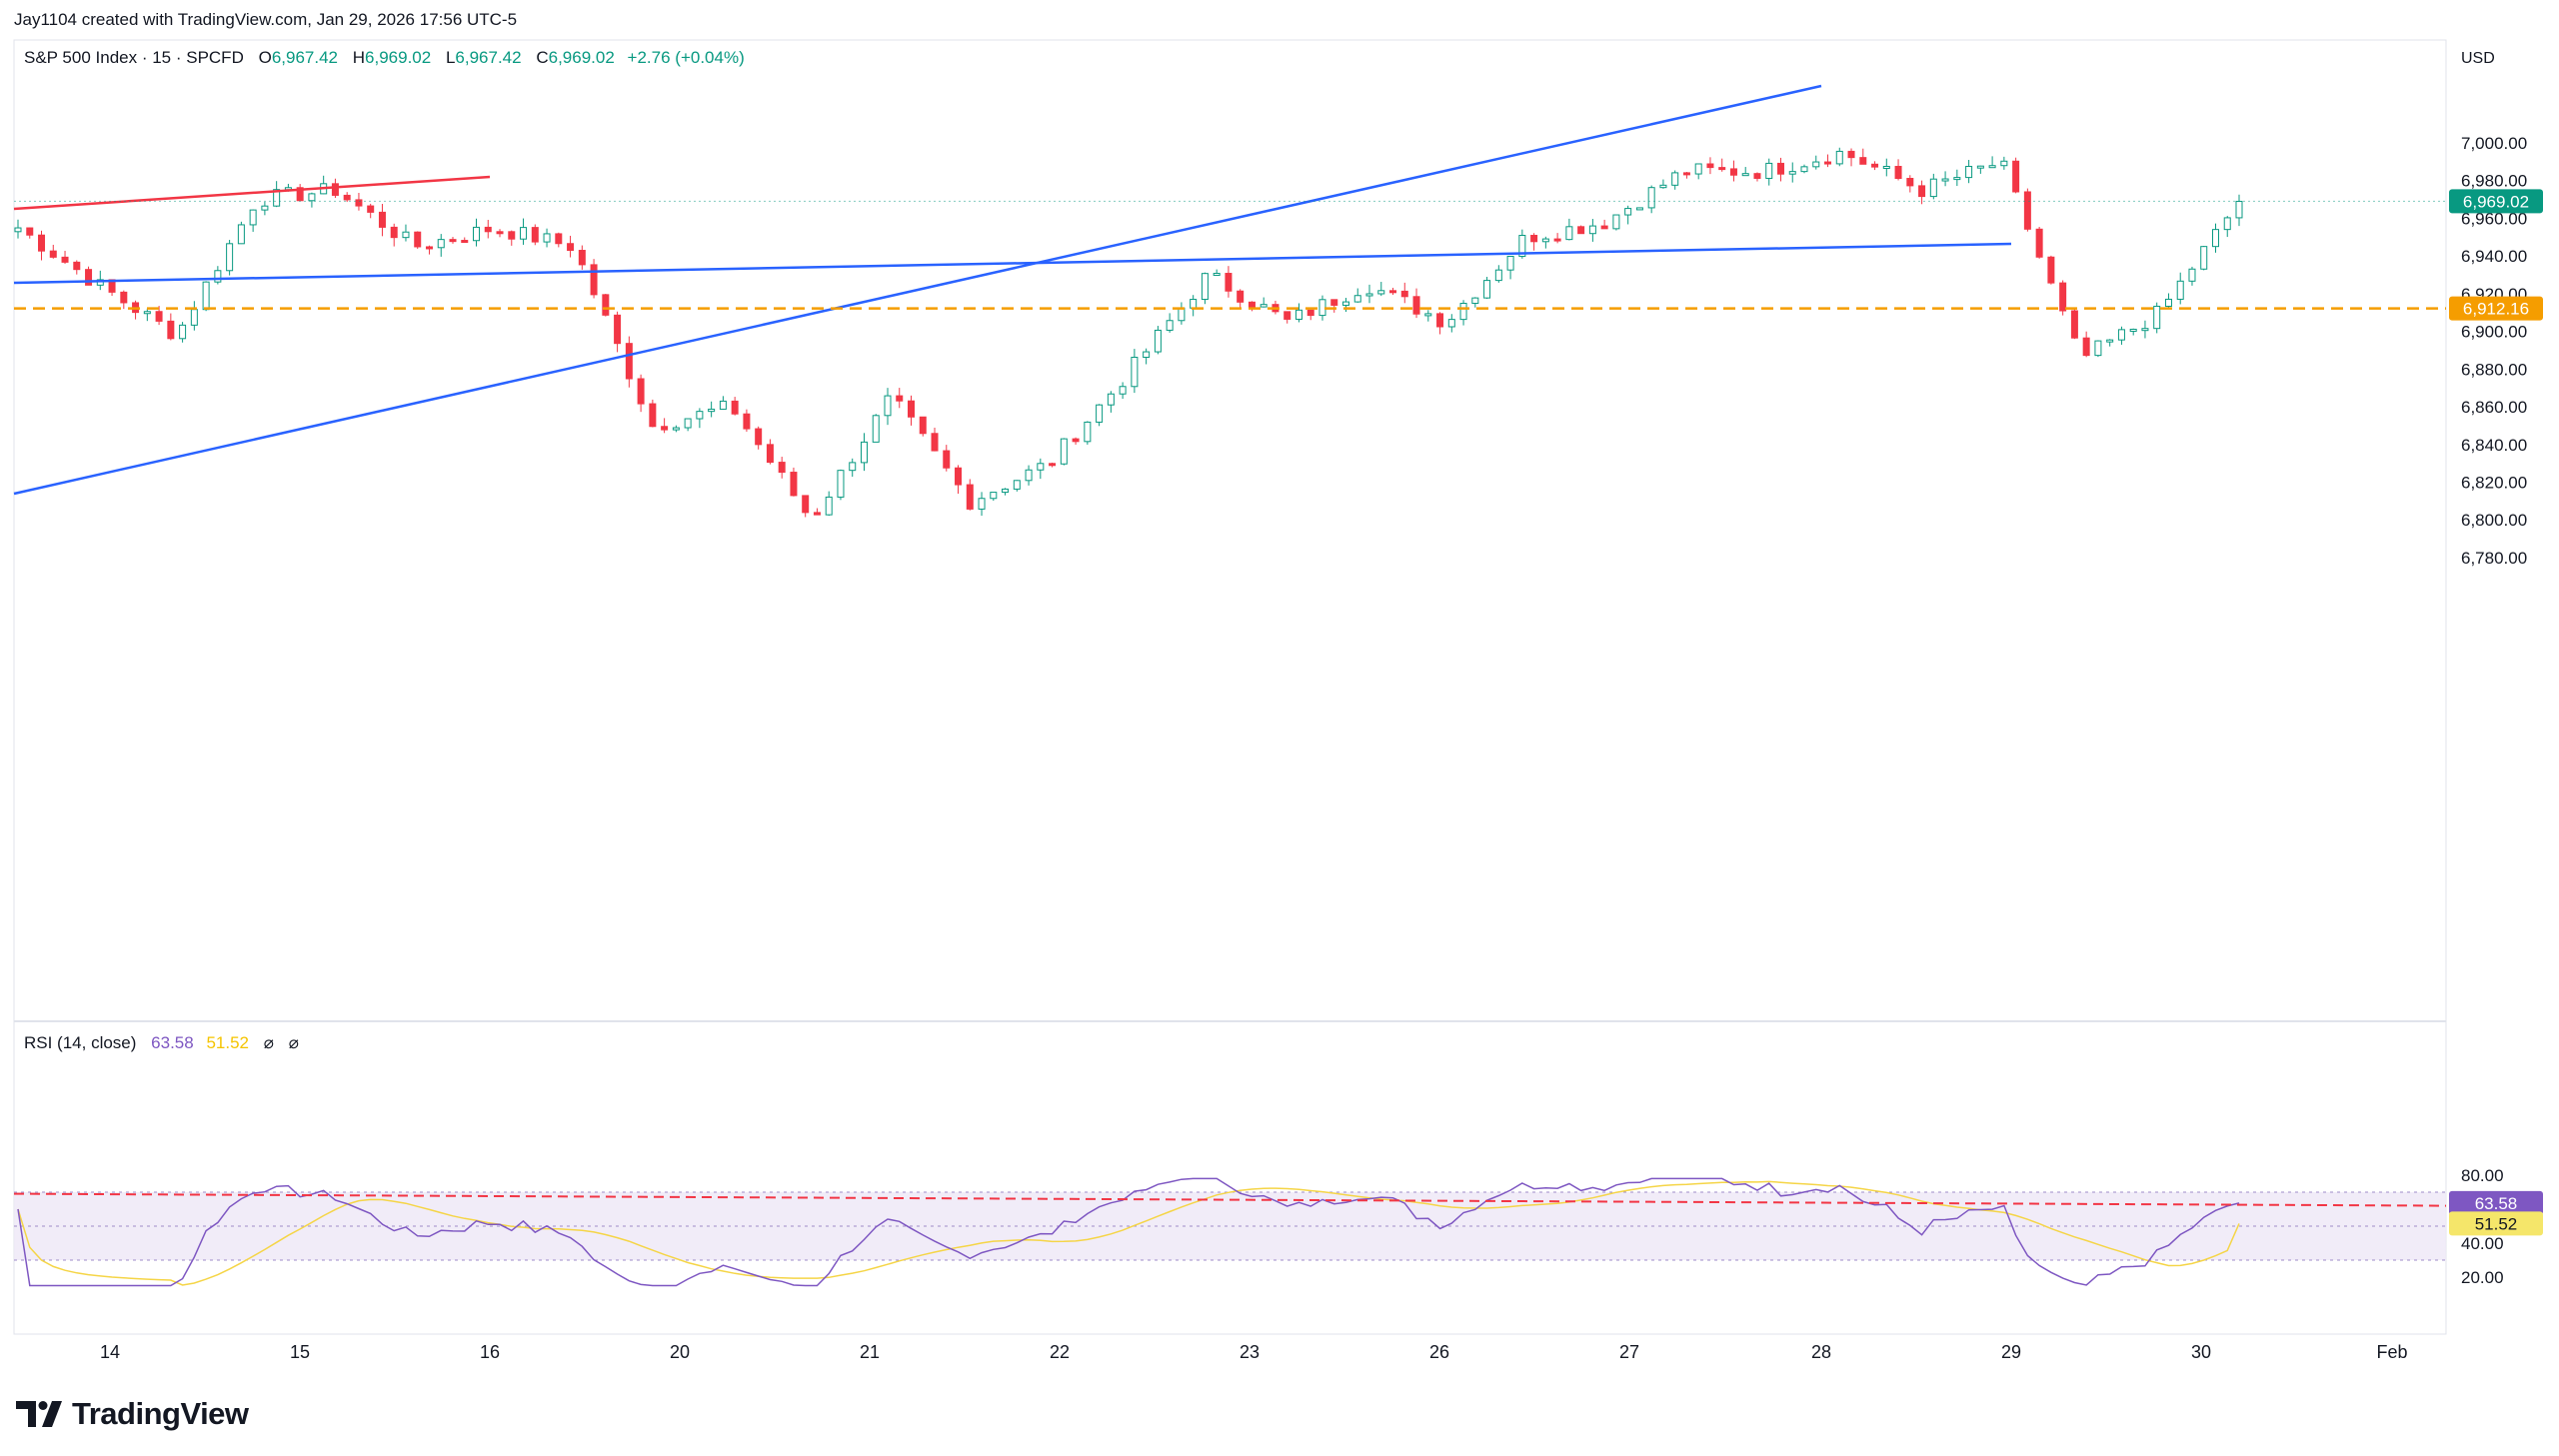  Describe the element at coordinates (227, 1042) in the screenshot. I see `rsi-ma-value: 51.52` at that location.